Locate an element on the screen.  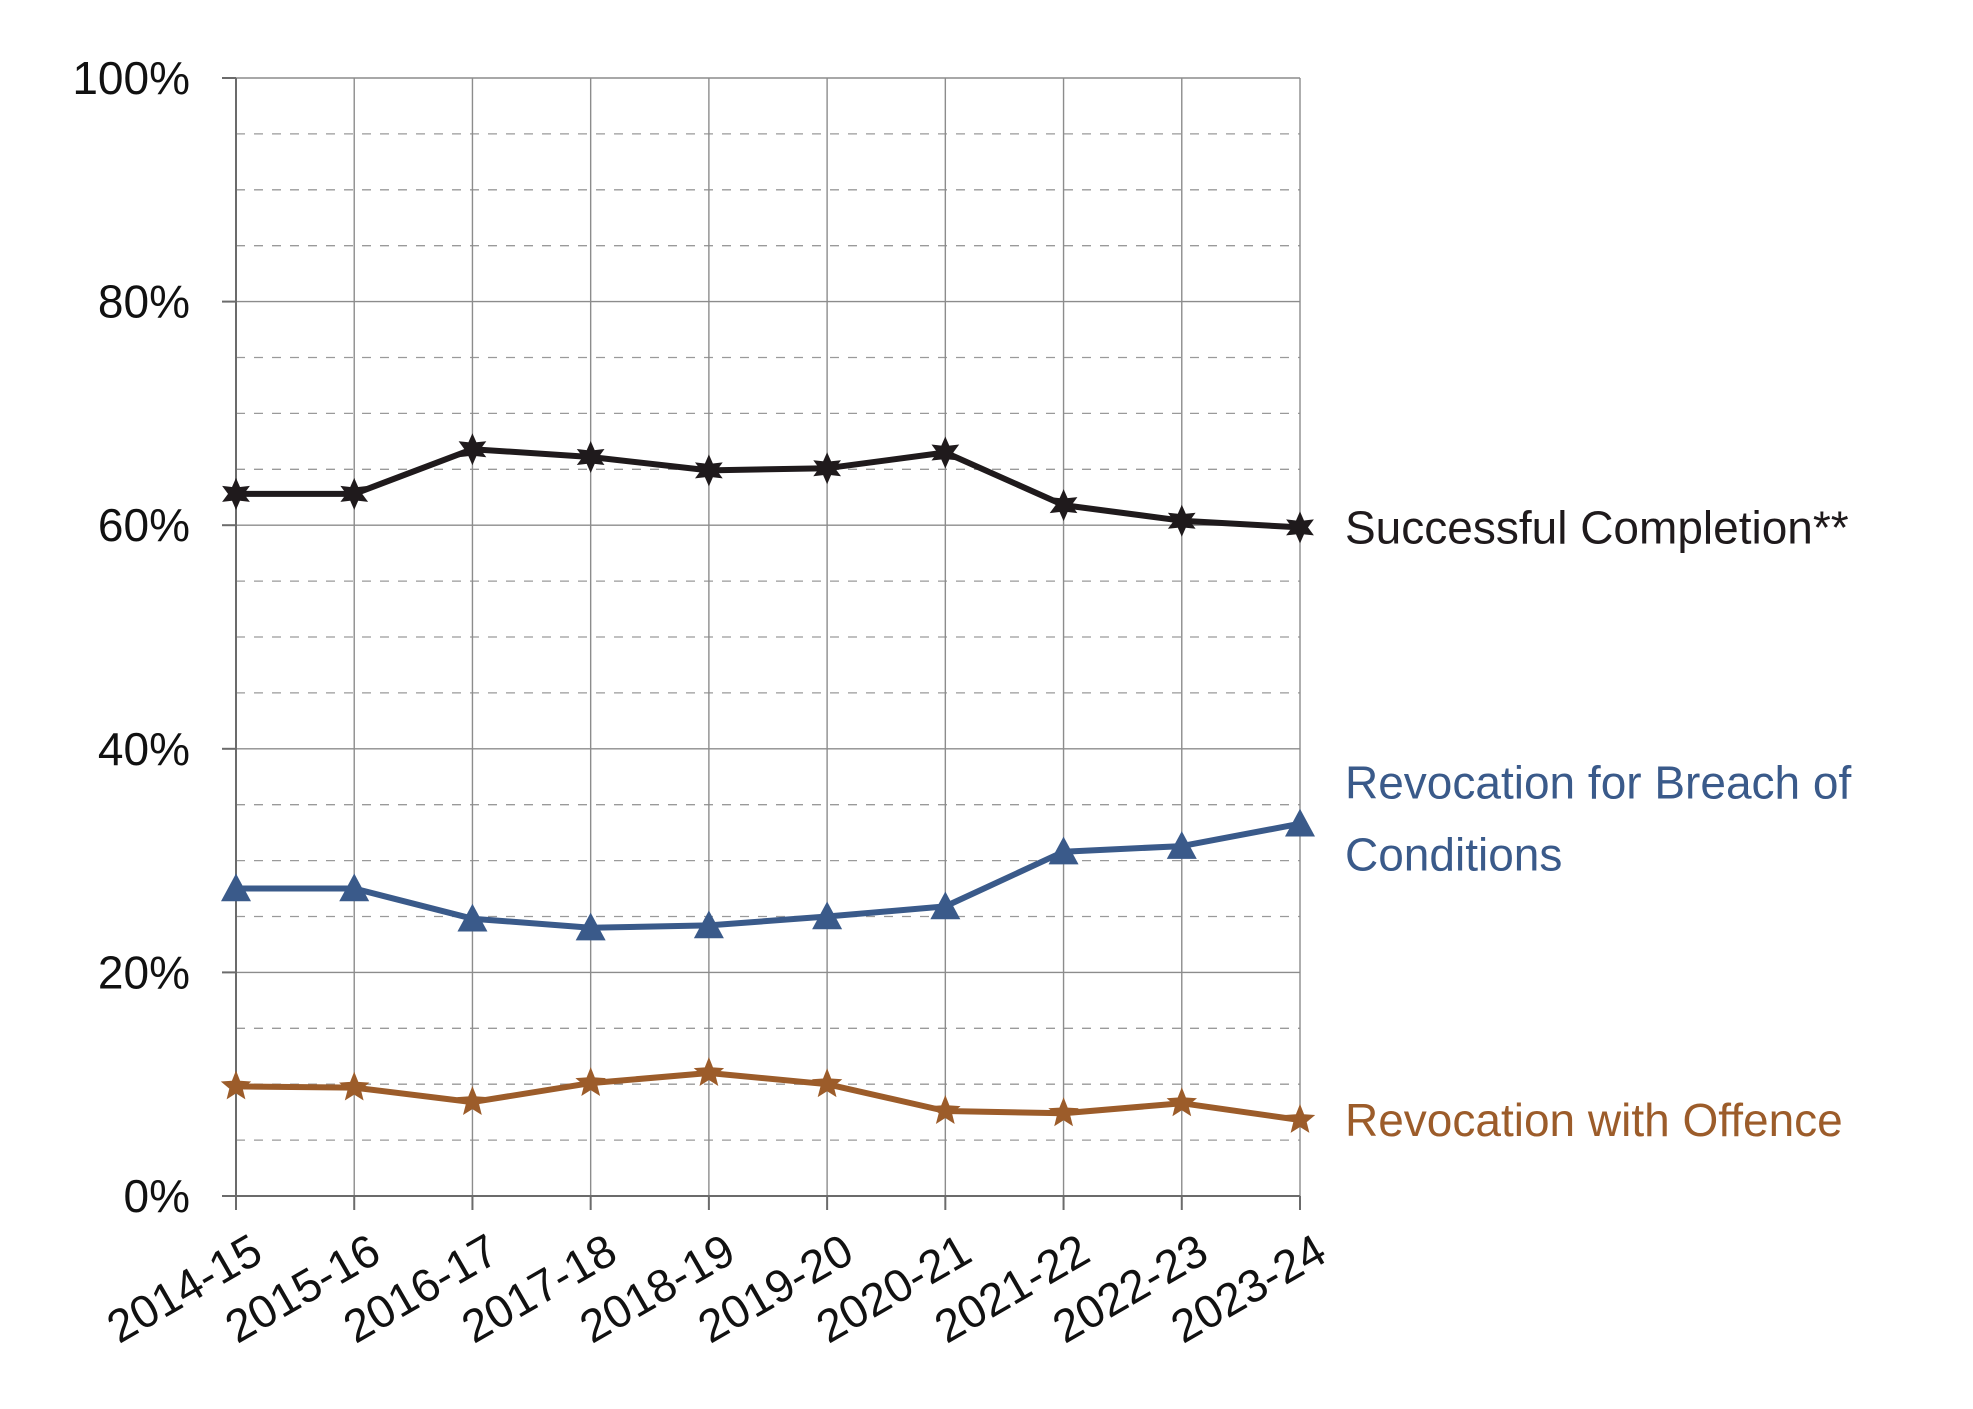
y-tick-label: 60% is located at coordinates (144, 525).